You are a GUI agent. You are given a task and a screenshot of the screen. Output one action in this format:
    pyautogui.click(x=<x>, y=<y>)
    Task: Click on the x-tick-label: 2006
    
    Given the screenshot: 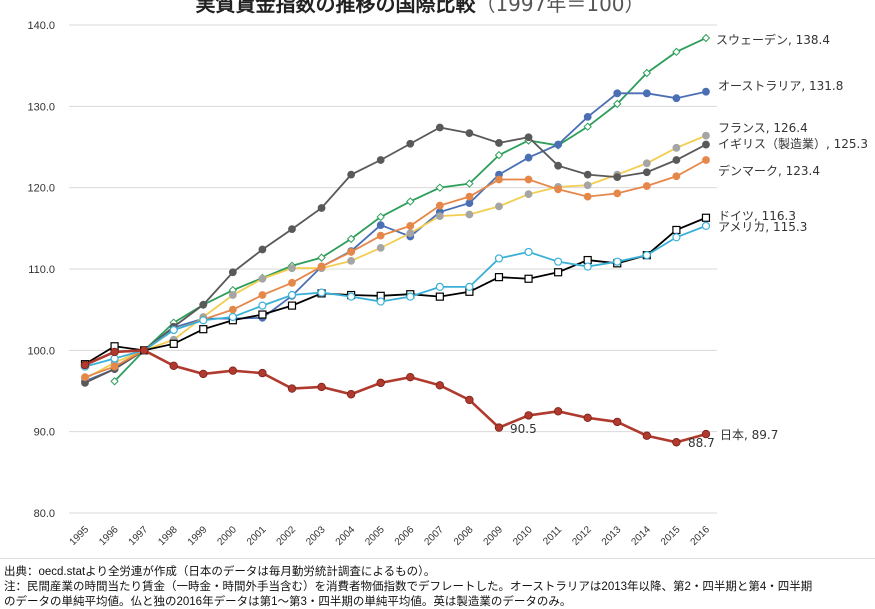 What is the action you would take?
    pyautogui.click(x=405, y=536)
    